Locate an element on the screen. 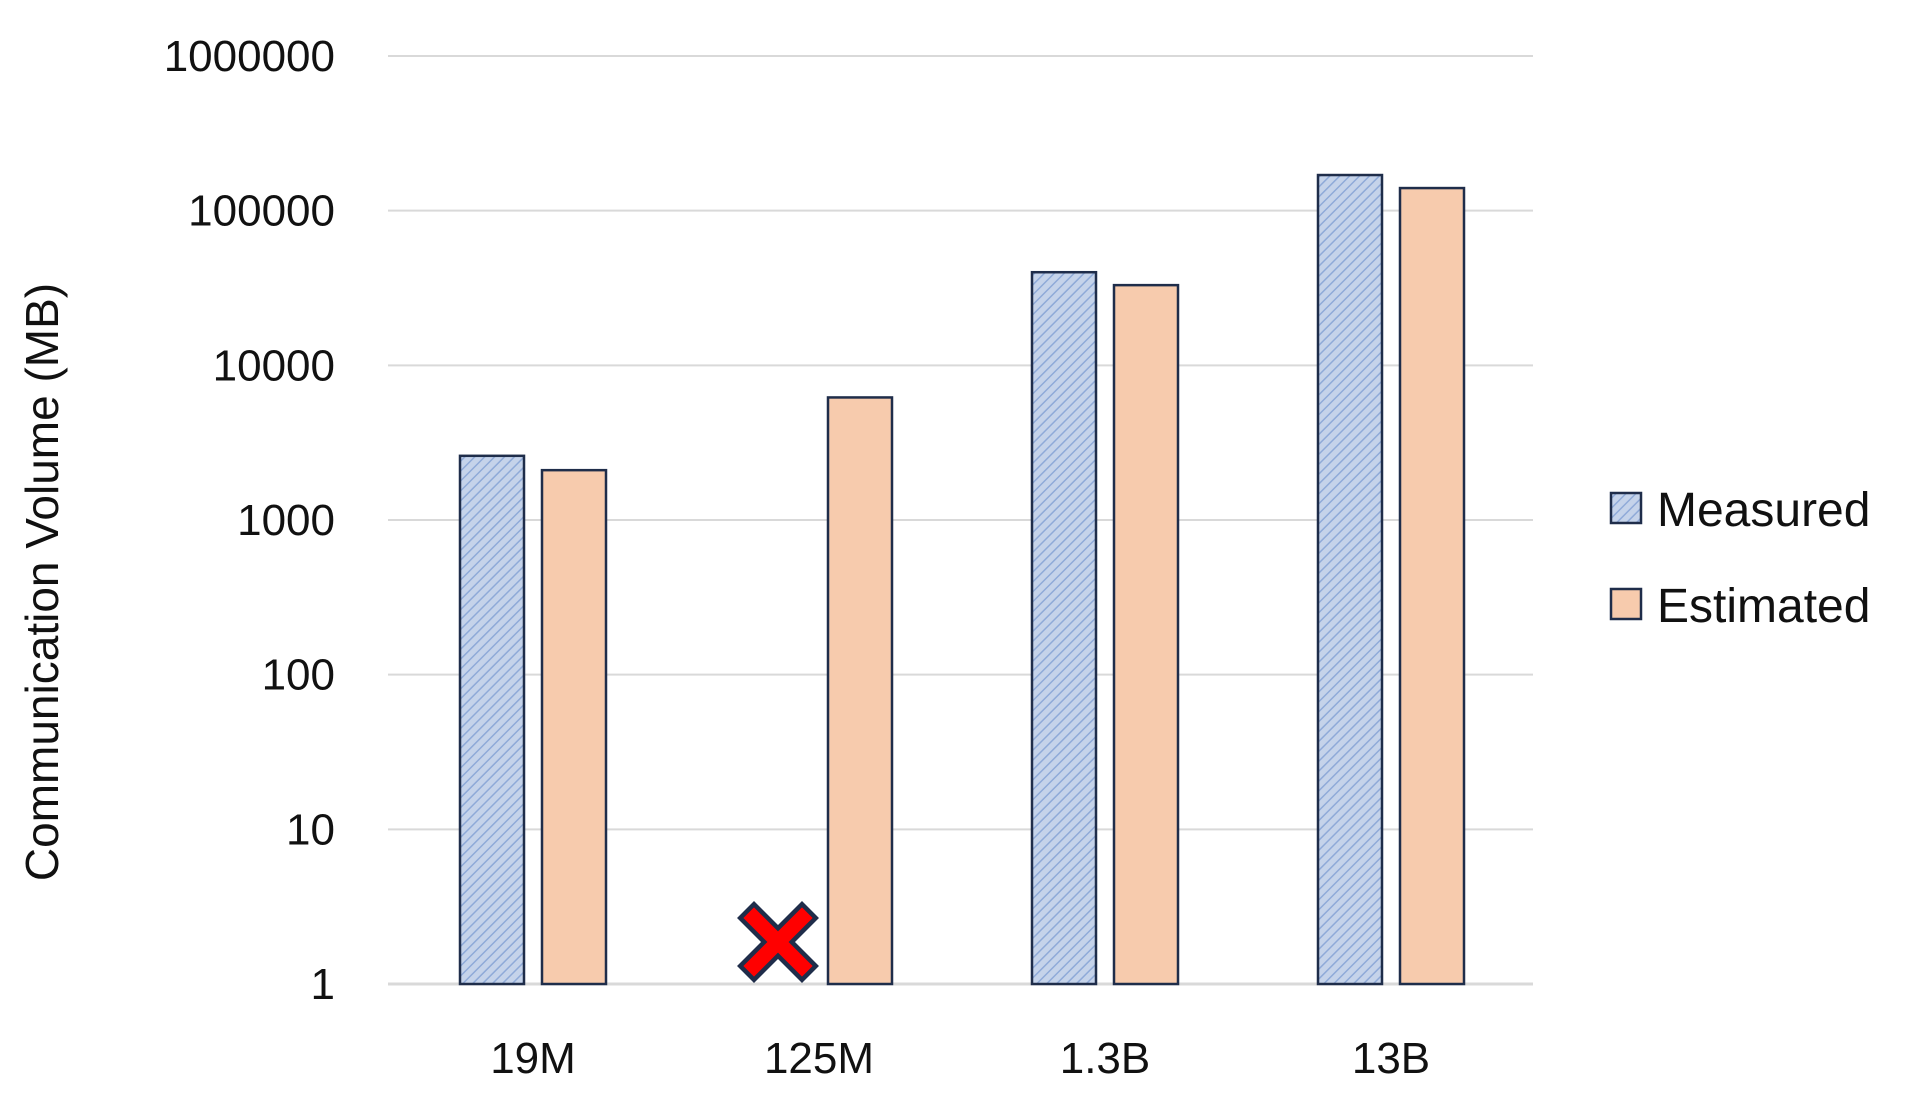  x-tick-label: 19M is located at coordinates (533, 1058).